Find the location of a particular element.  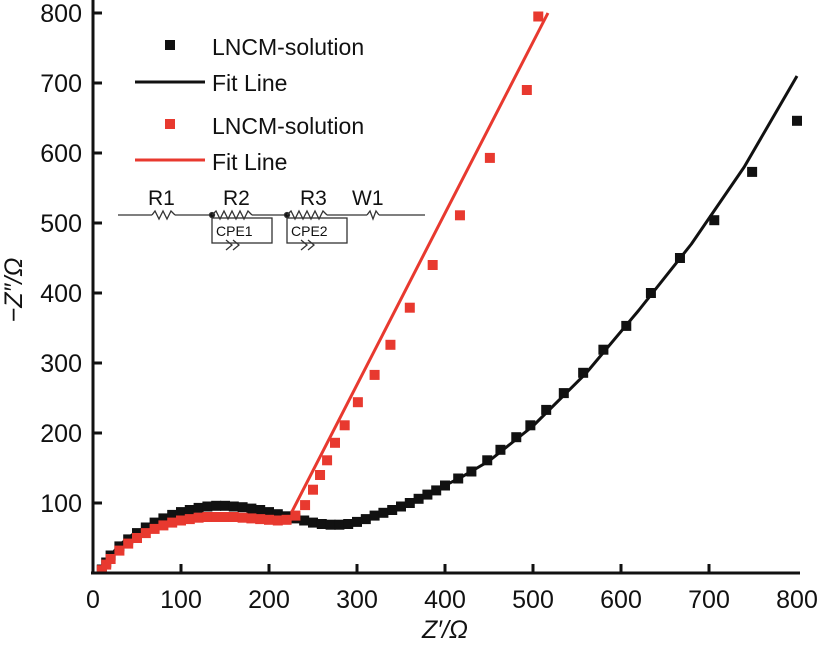

y-tick-label: 700 is located at coordinates (61, 84).